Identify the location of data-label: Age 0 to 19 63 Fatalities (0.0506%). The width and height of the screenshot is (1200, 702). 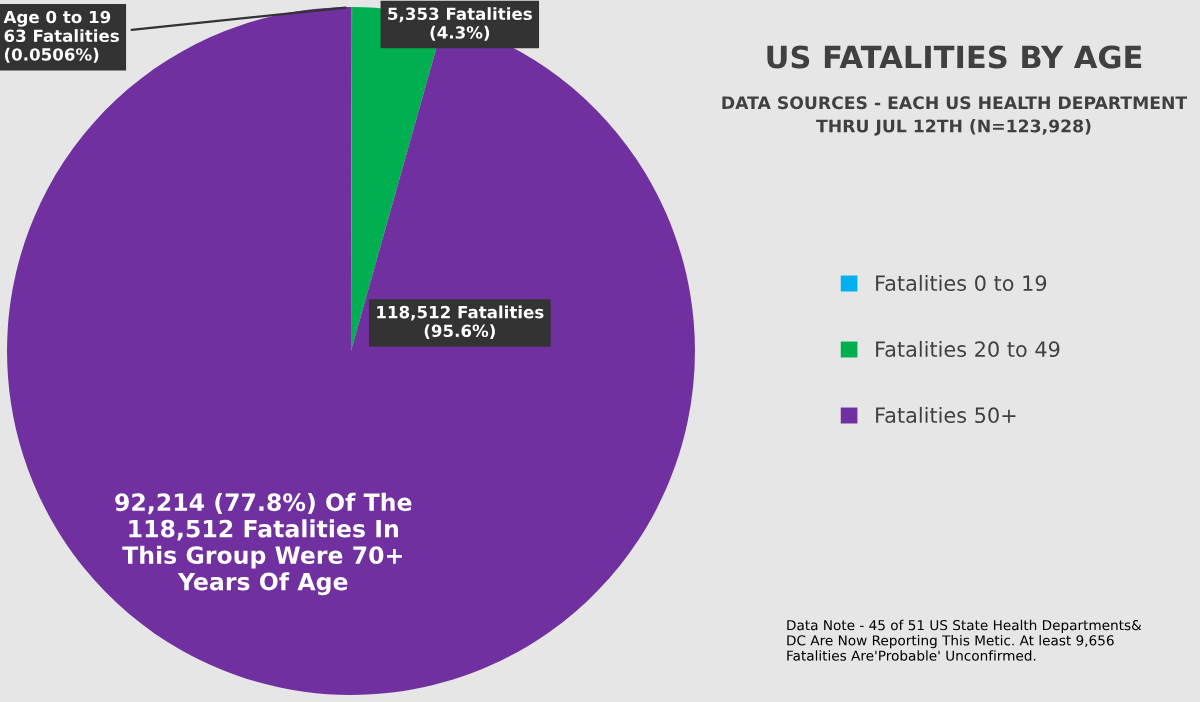
(61, 36).